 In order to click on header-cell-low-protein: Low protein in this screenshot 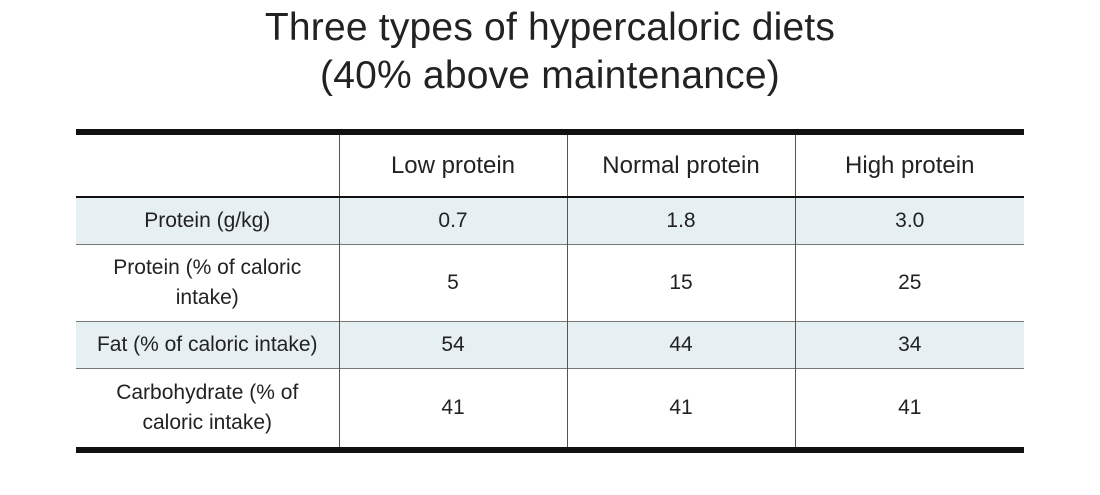, I will do `click(452, 165)`.